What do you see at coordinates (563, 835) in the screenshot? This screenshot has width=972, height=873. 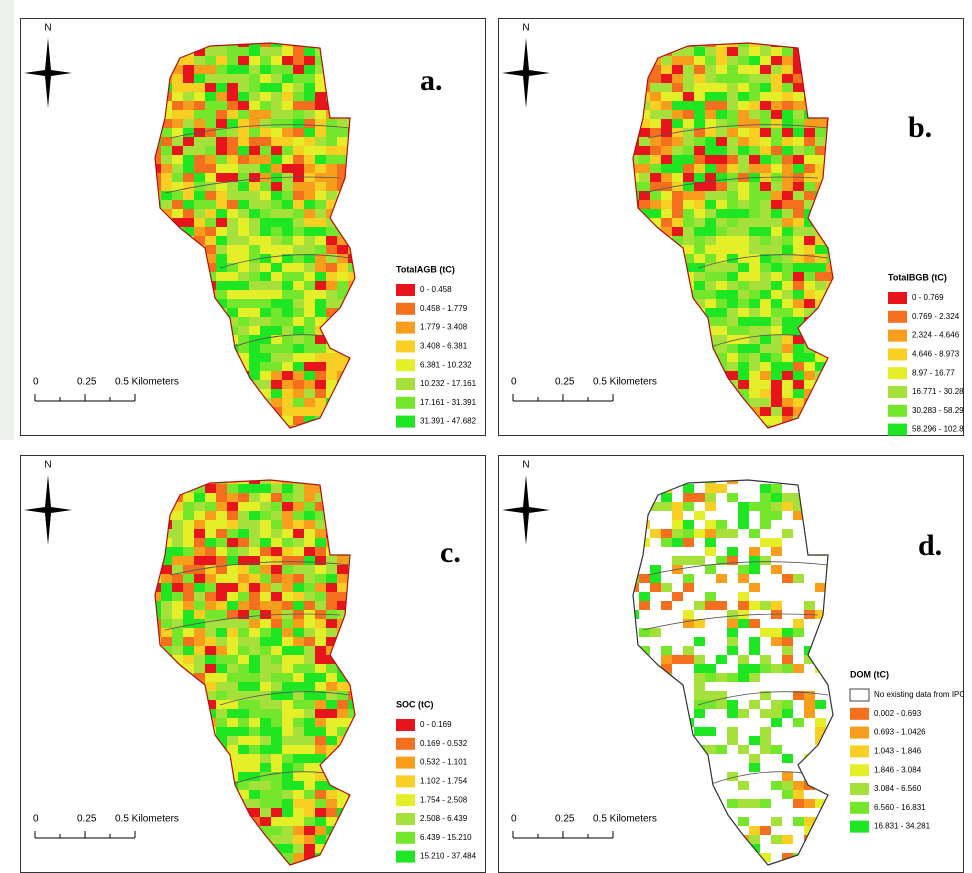 I see `scale-bar` at bounding box center [563, 835].